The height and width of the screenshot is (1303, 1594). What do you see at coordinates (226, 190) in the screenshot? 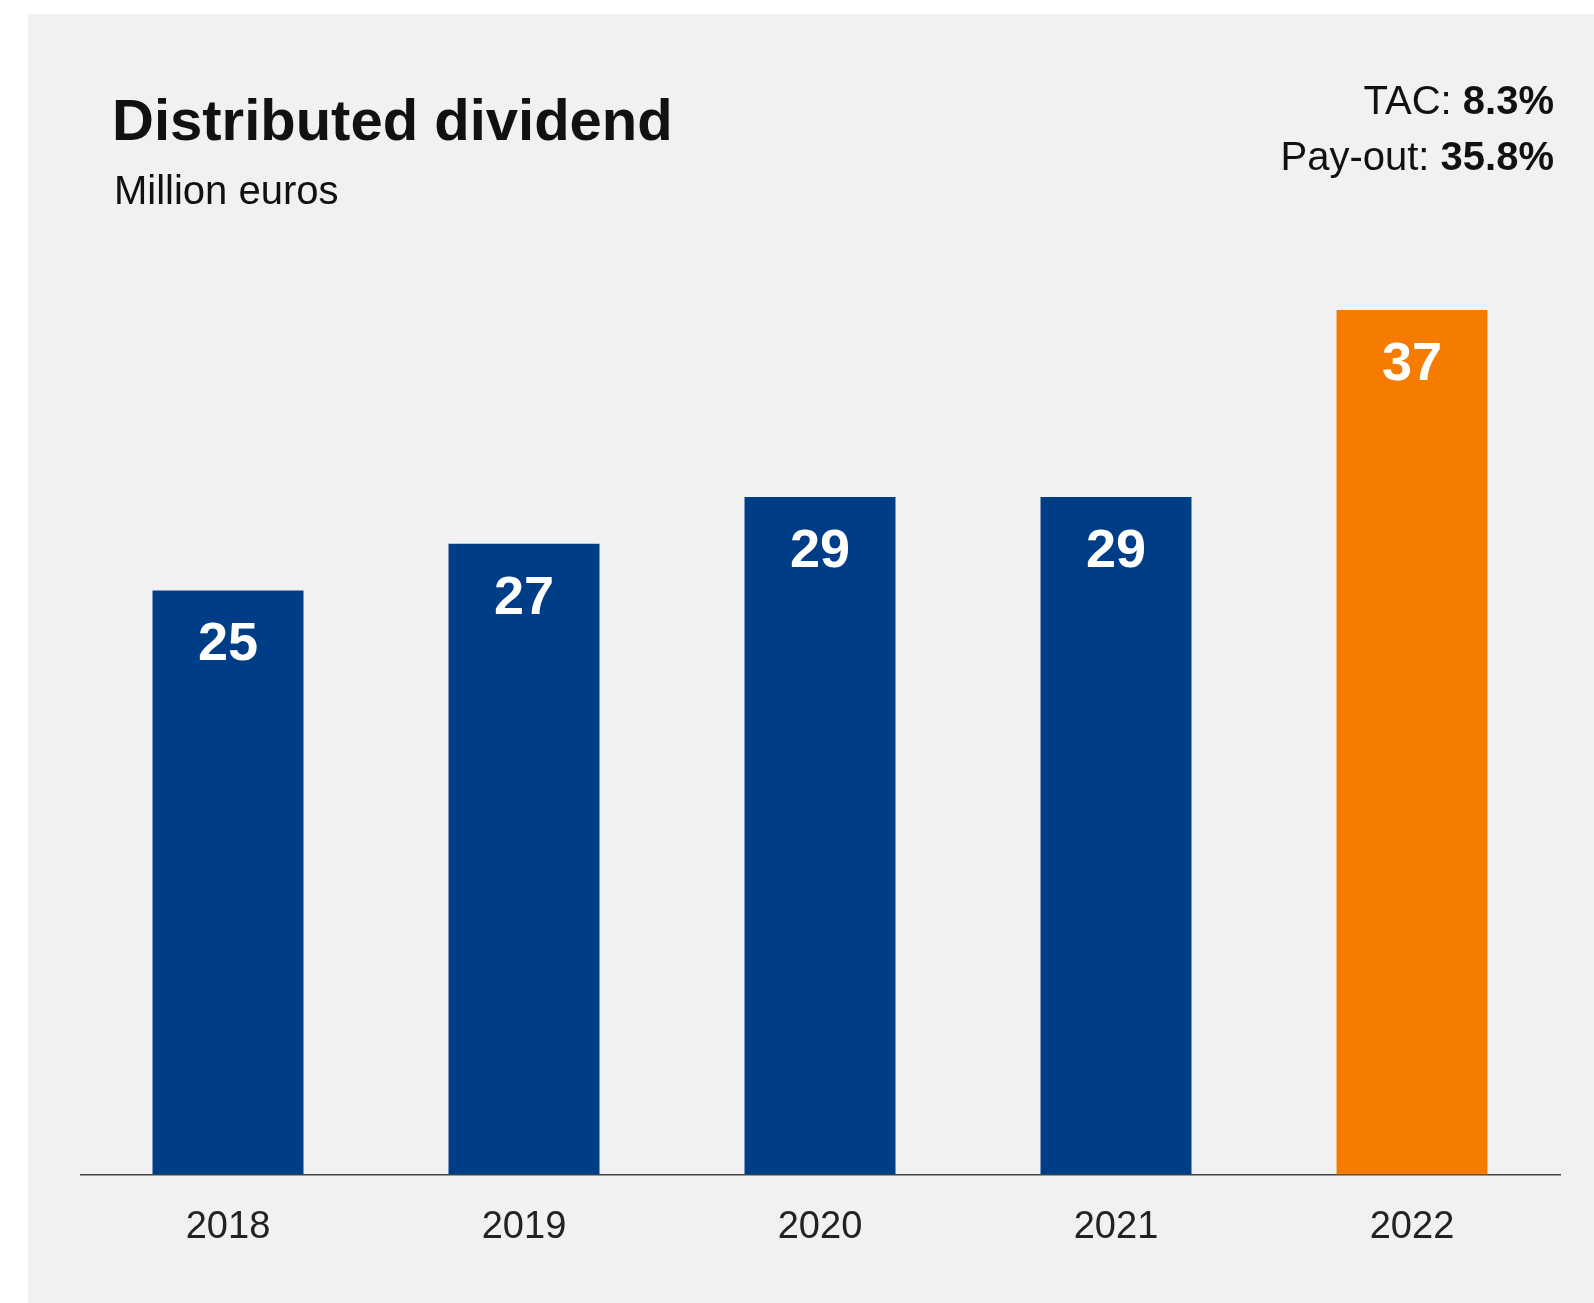
I see `chart-subtitle: Million euros` at bounding box center [226, 190].